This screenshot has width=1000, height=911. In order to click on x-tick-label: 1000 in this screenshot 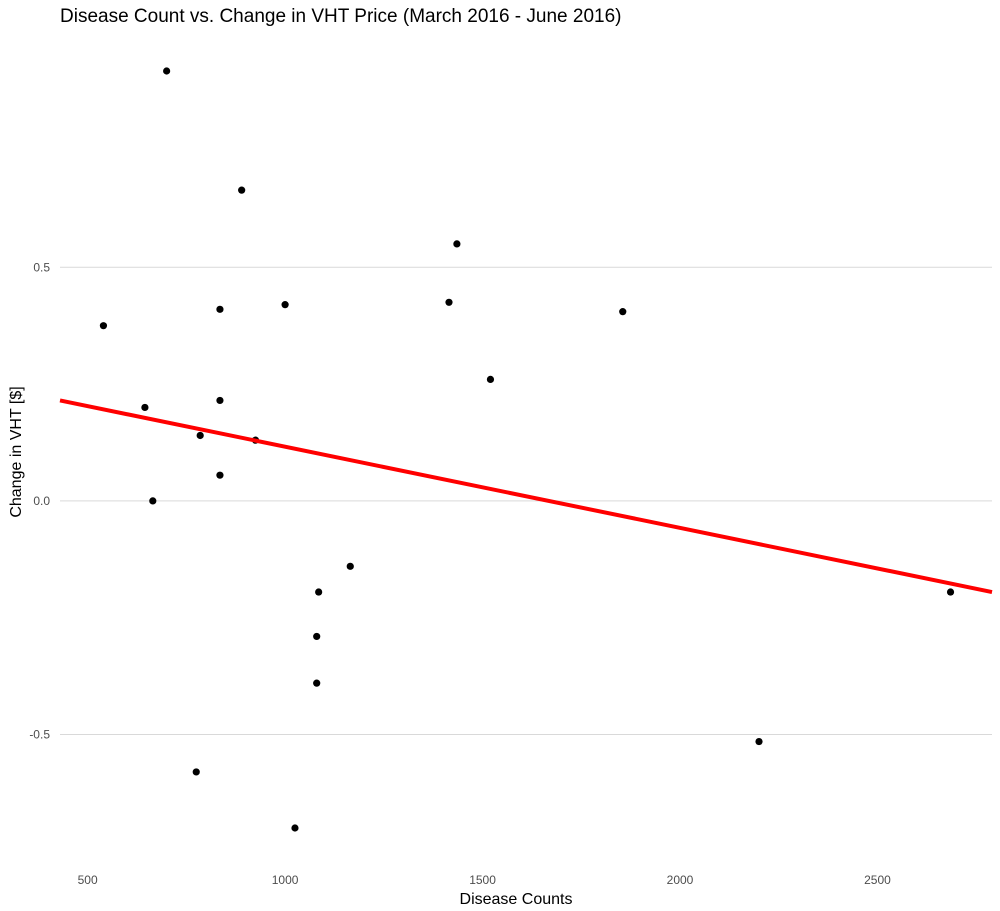, I will do `click(285, 880)`.